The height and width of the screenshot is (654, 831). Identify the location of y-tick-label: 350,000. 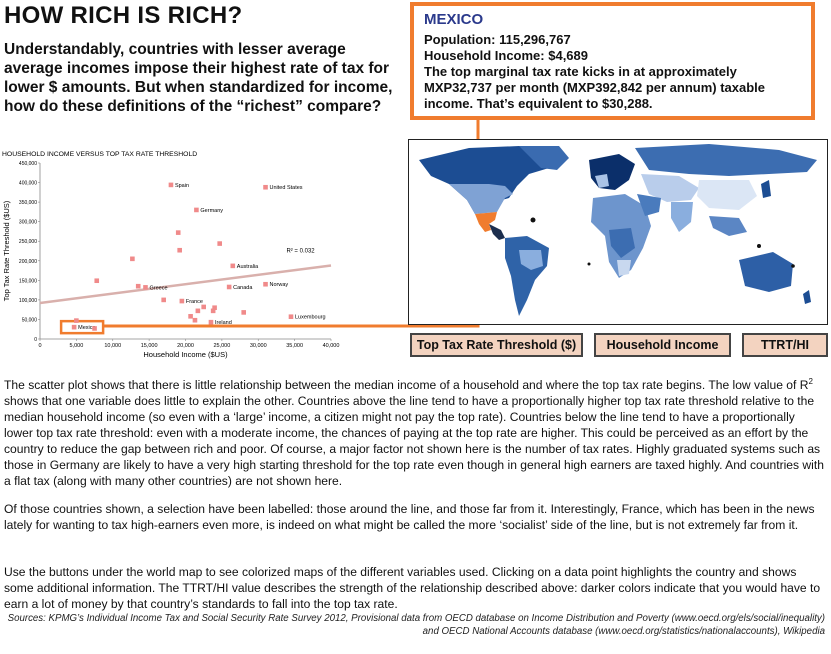
(28, 203).